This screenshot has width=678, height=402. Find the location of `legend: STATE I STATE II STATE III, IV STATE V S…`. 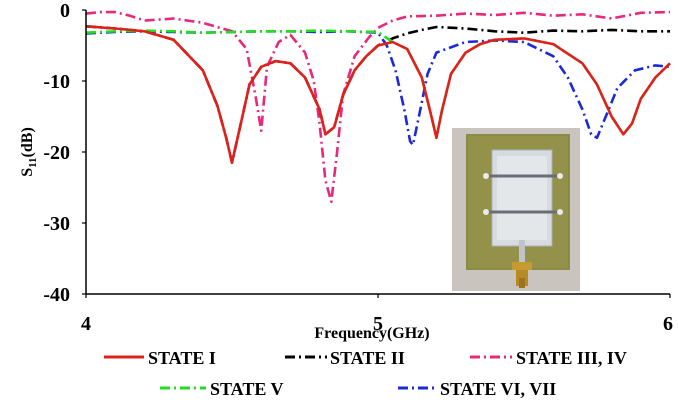

legend: STATE I STATE II STATE III, IV STATE V S… is located at coordinates (365, 373).